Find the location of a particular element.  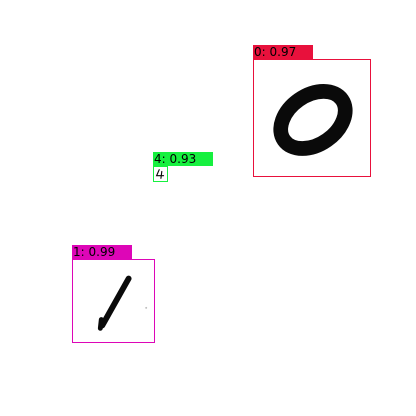

detection-label-4: 4: 0.93 is located at coordinates (183, 159).